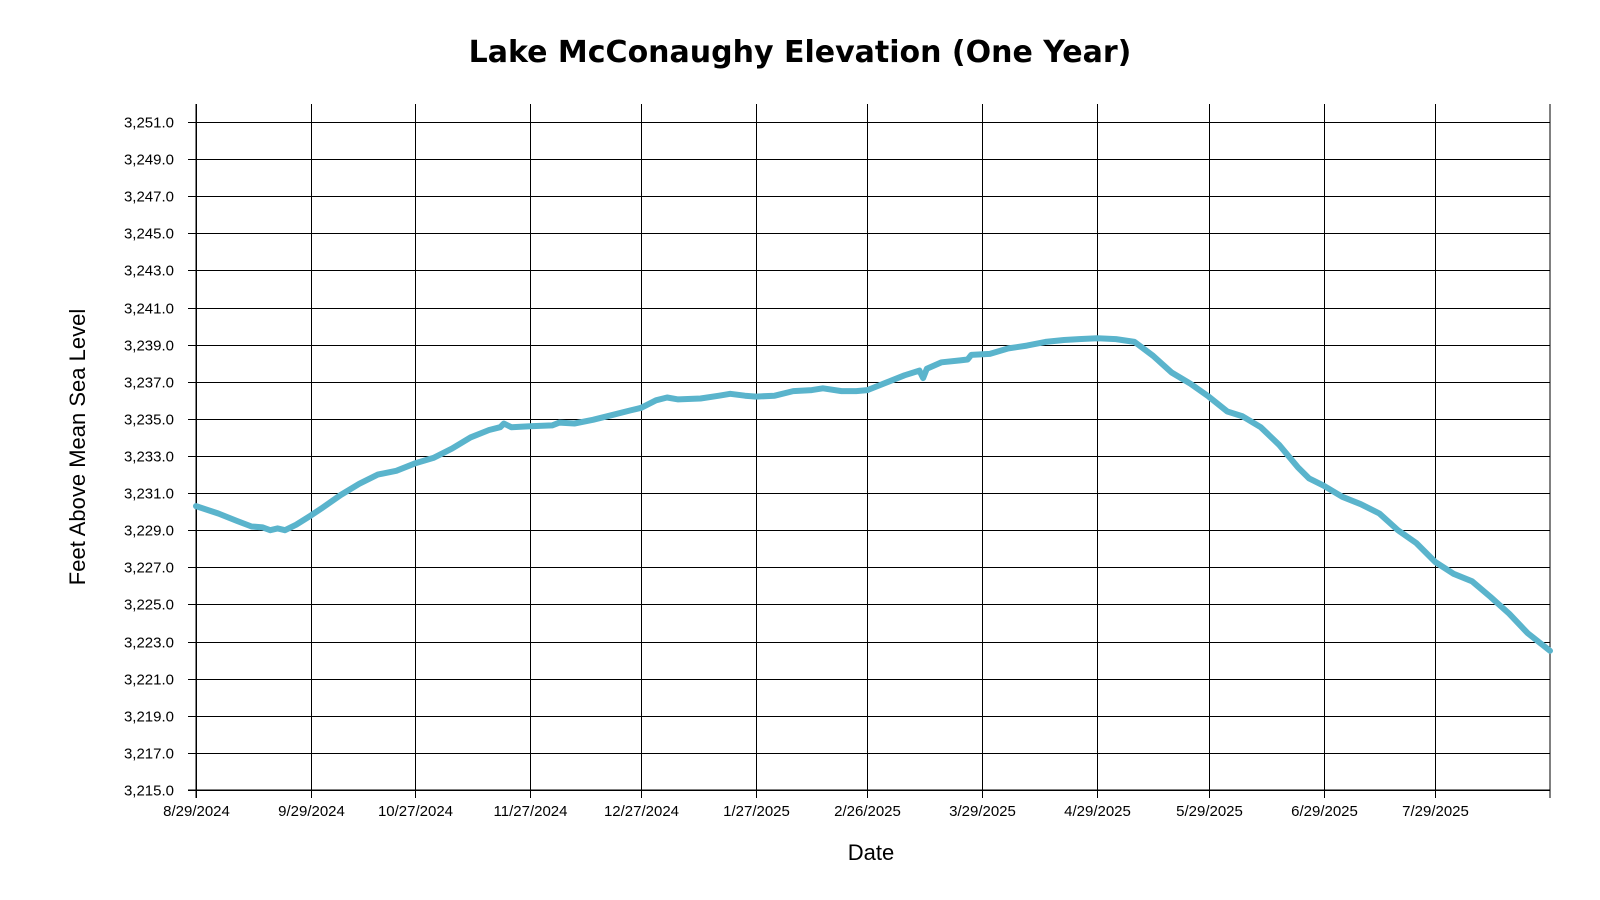  Describe the element at coordinates (149, 383) in the screenshot. I see `y-tick-label: 3,237.0` at that location.